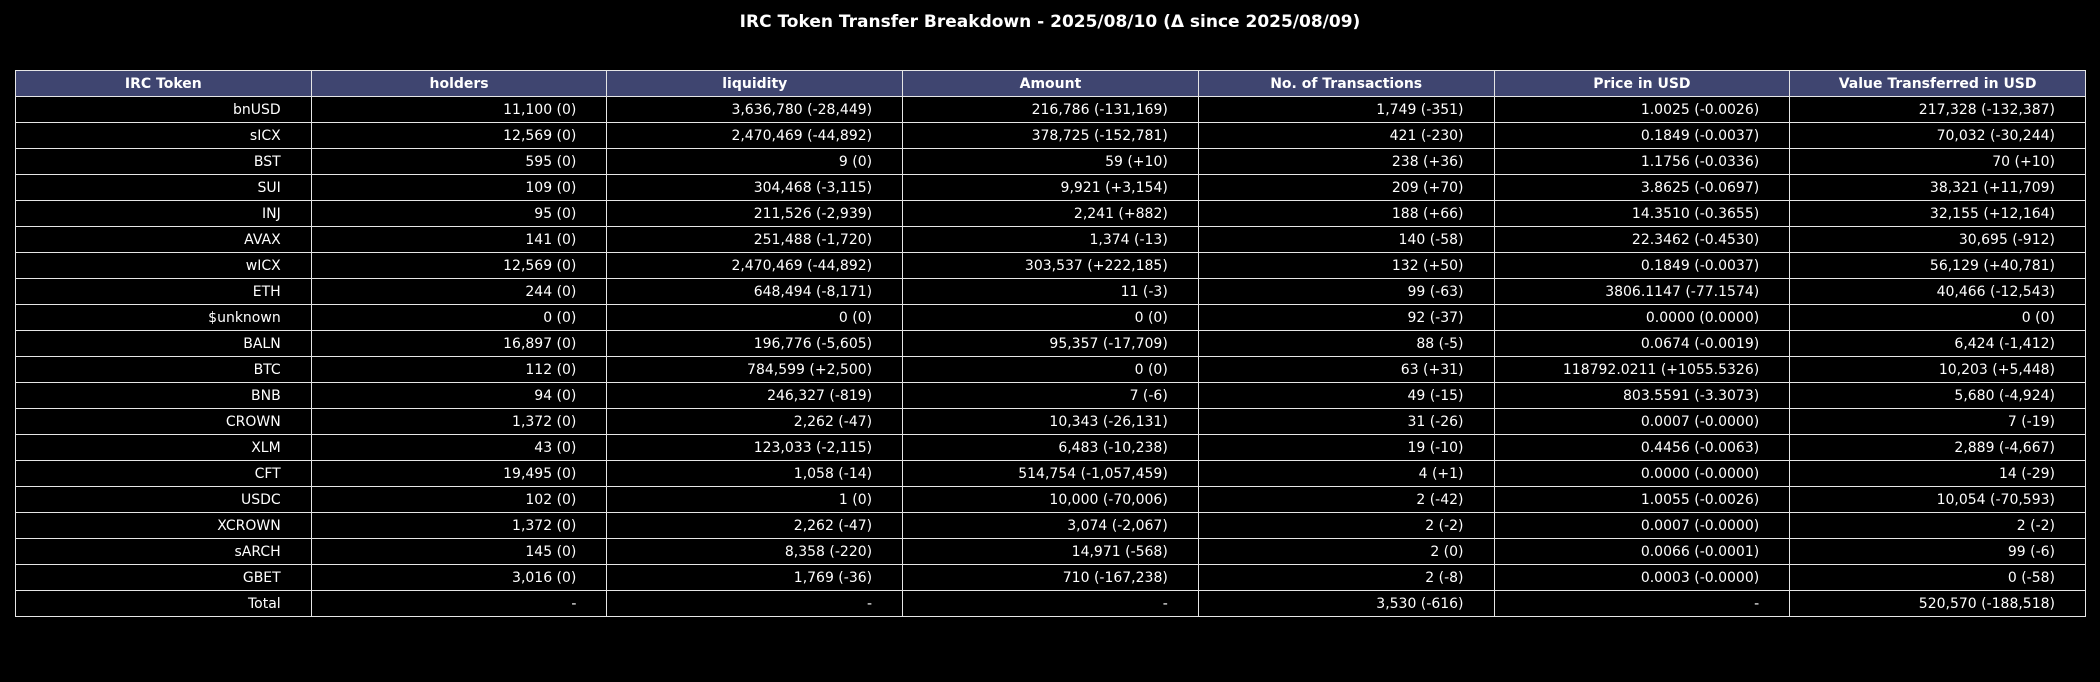  Describe the element at coordinates (1642, 265) in the screenshot. I see `table-cell: 0.1849 (-0.0037)` at that location.